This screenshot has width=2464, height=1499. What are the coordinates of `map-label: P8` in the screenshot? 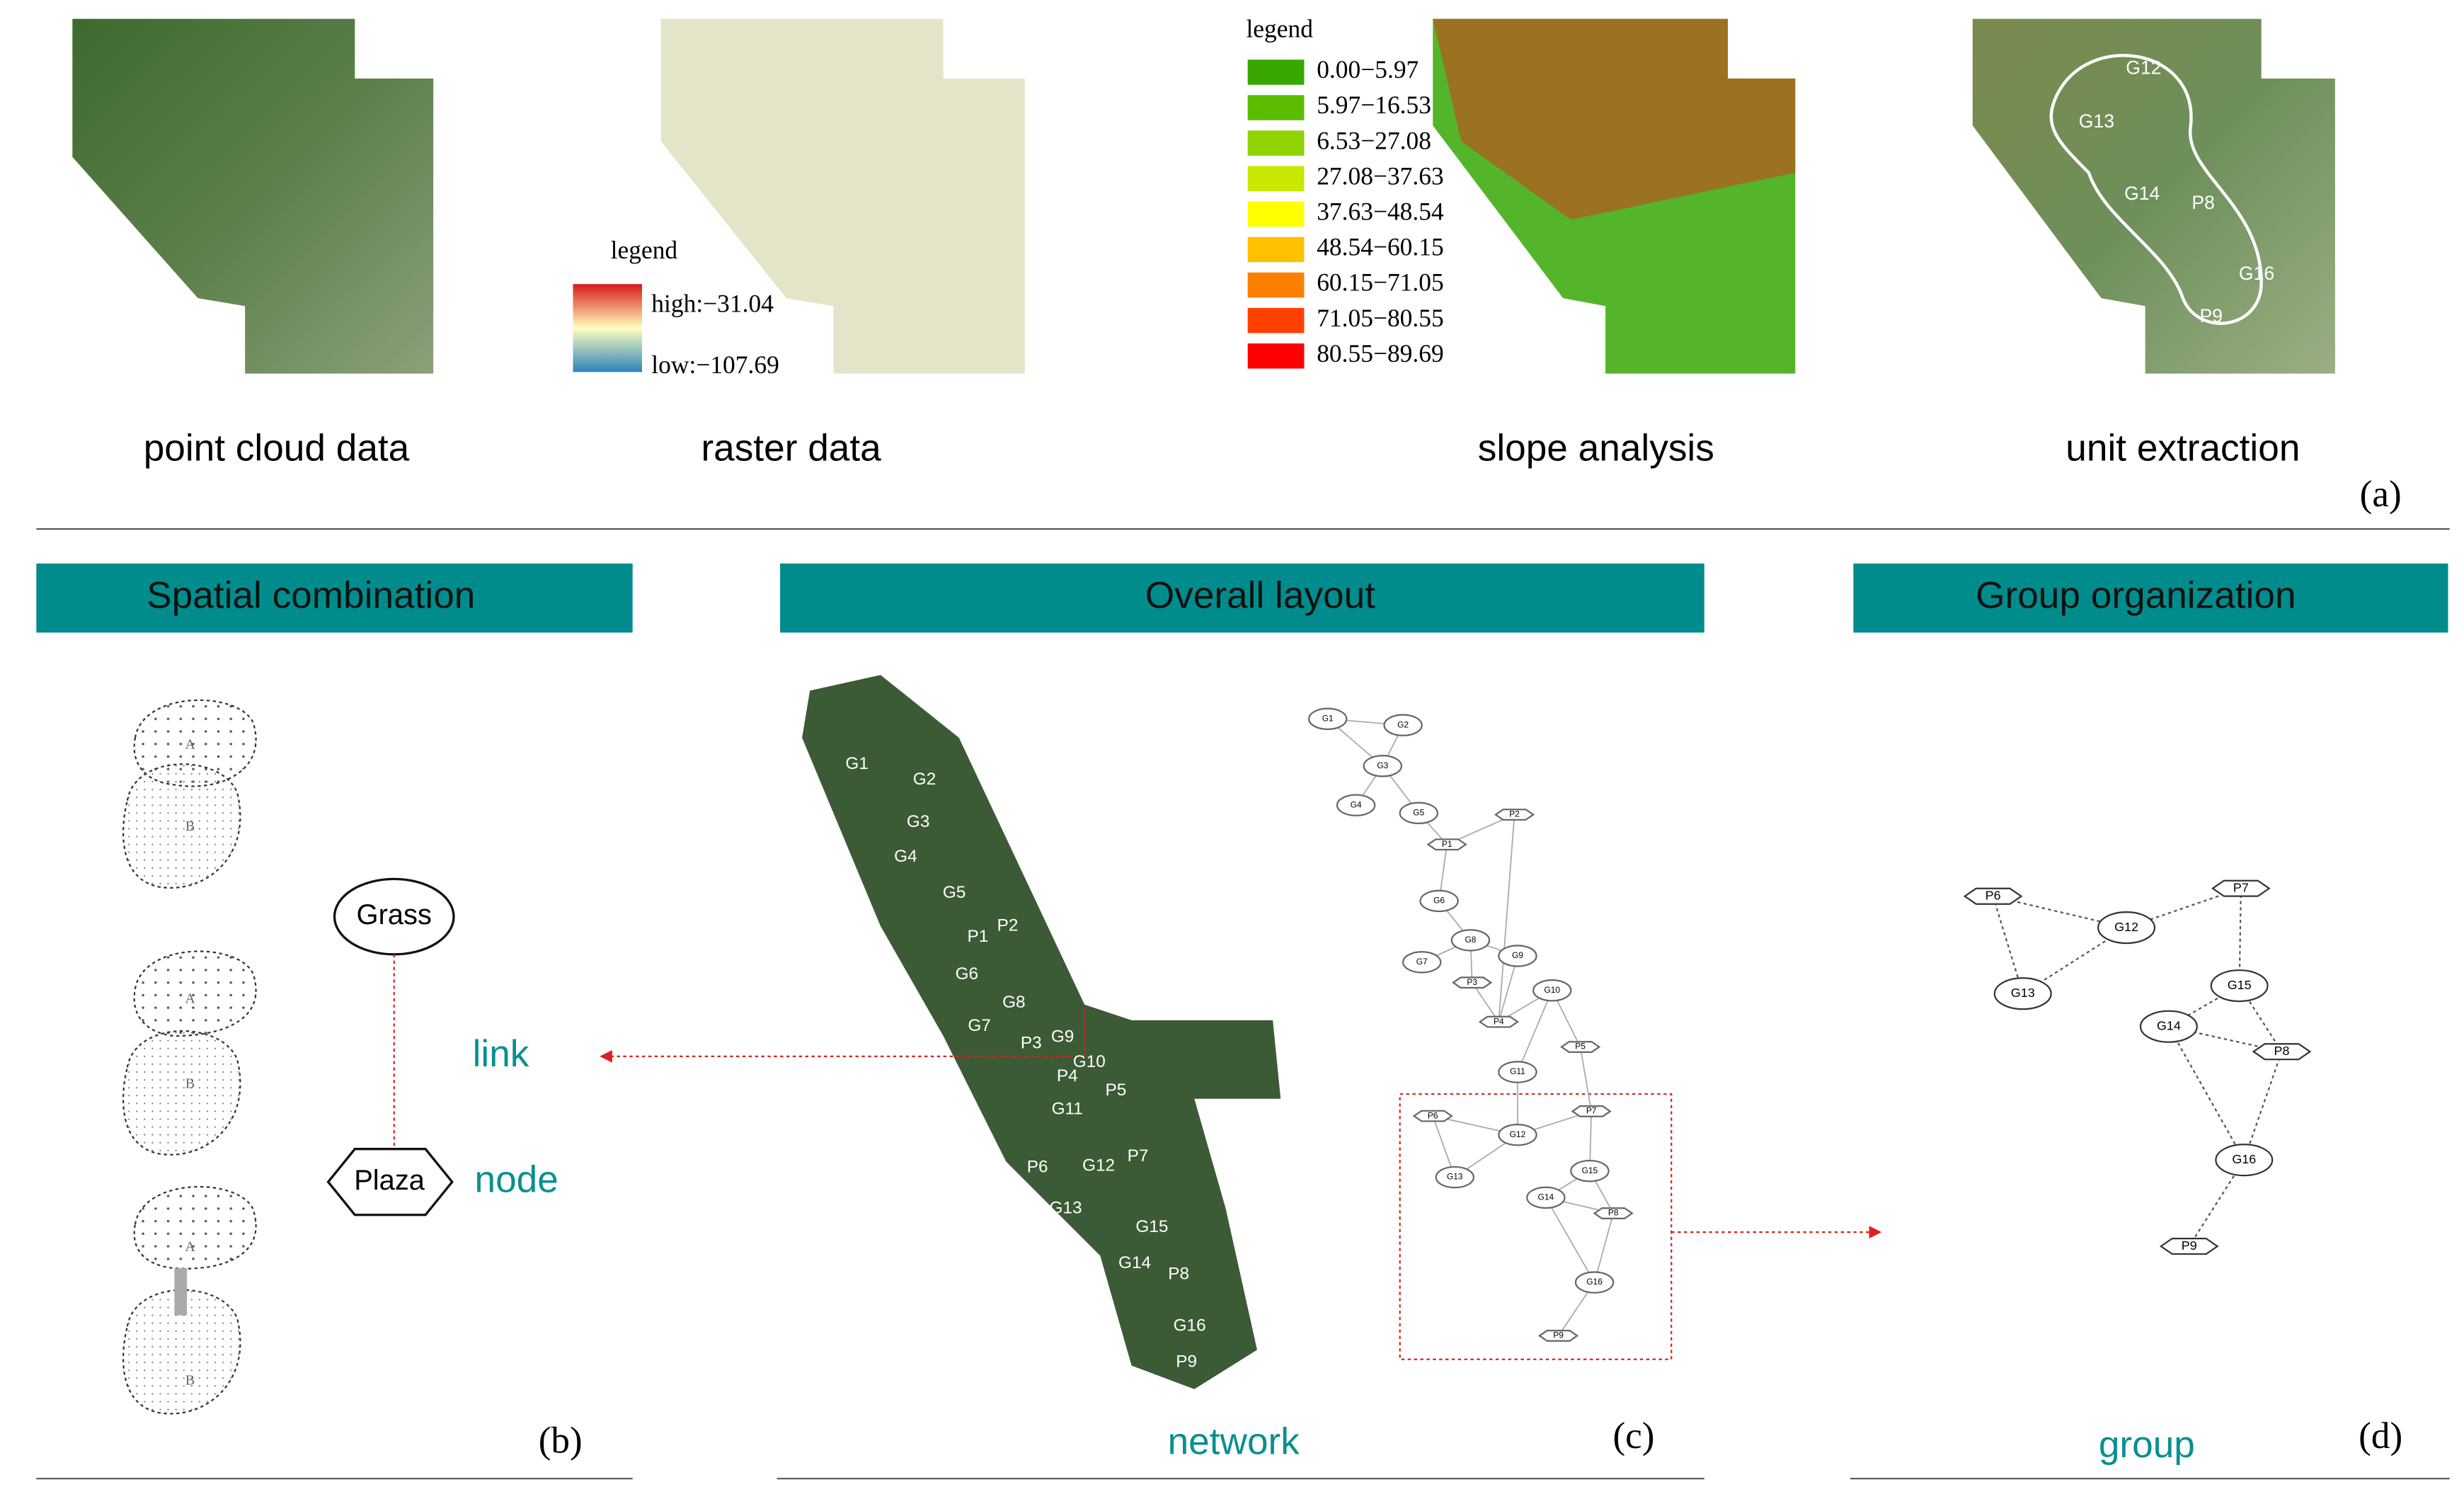 It's located at (1178, 1273).